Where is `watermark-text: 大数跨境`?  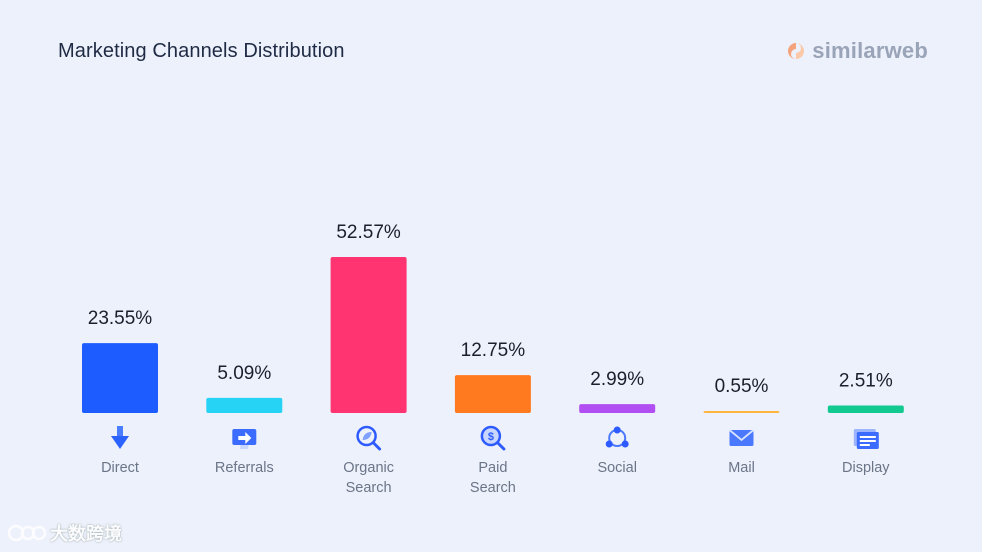 watermark-text: 大数跨境 is located at coordinates (86, 534).